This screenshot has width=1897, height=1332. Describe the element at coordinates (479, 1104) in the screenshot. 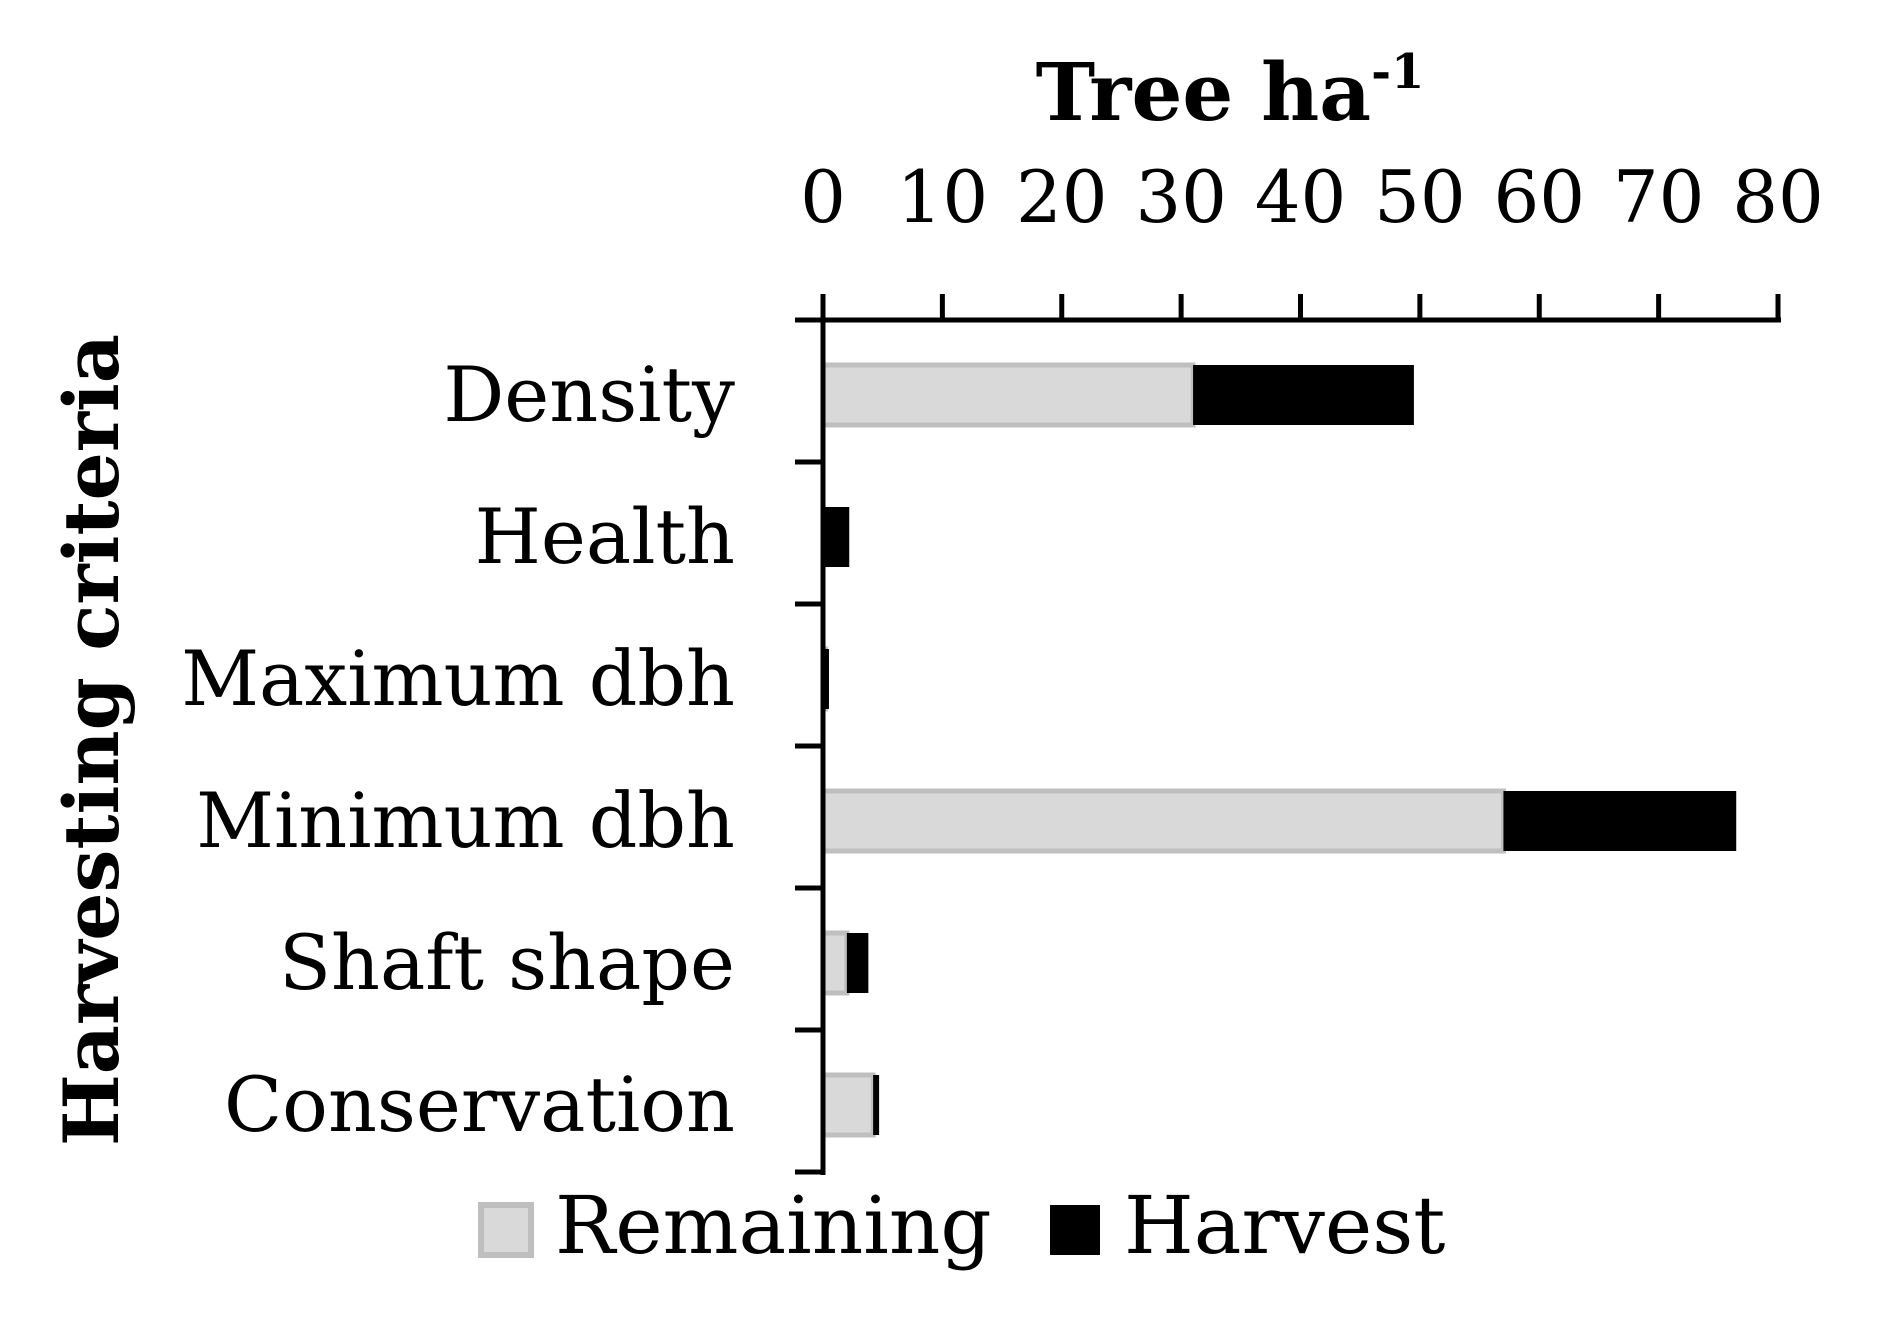

I see `category-label: Conservation` at that location.